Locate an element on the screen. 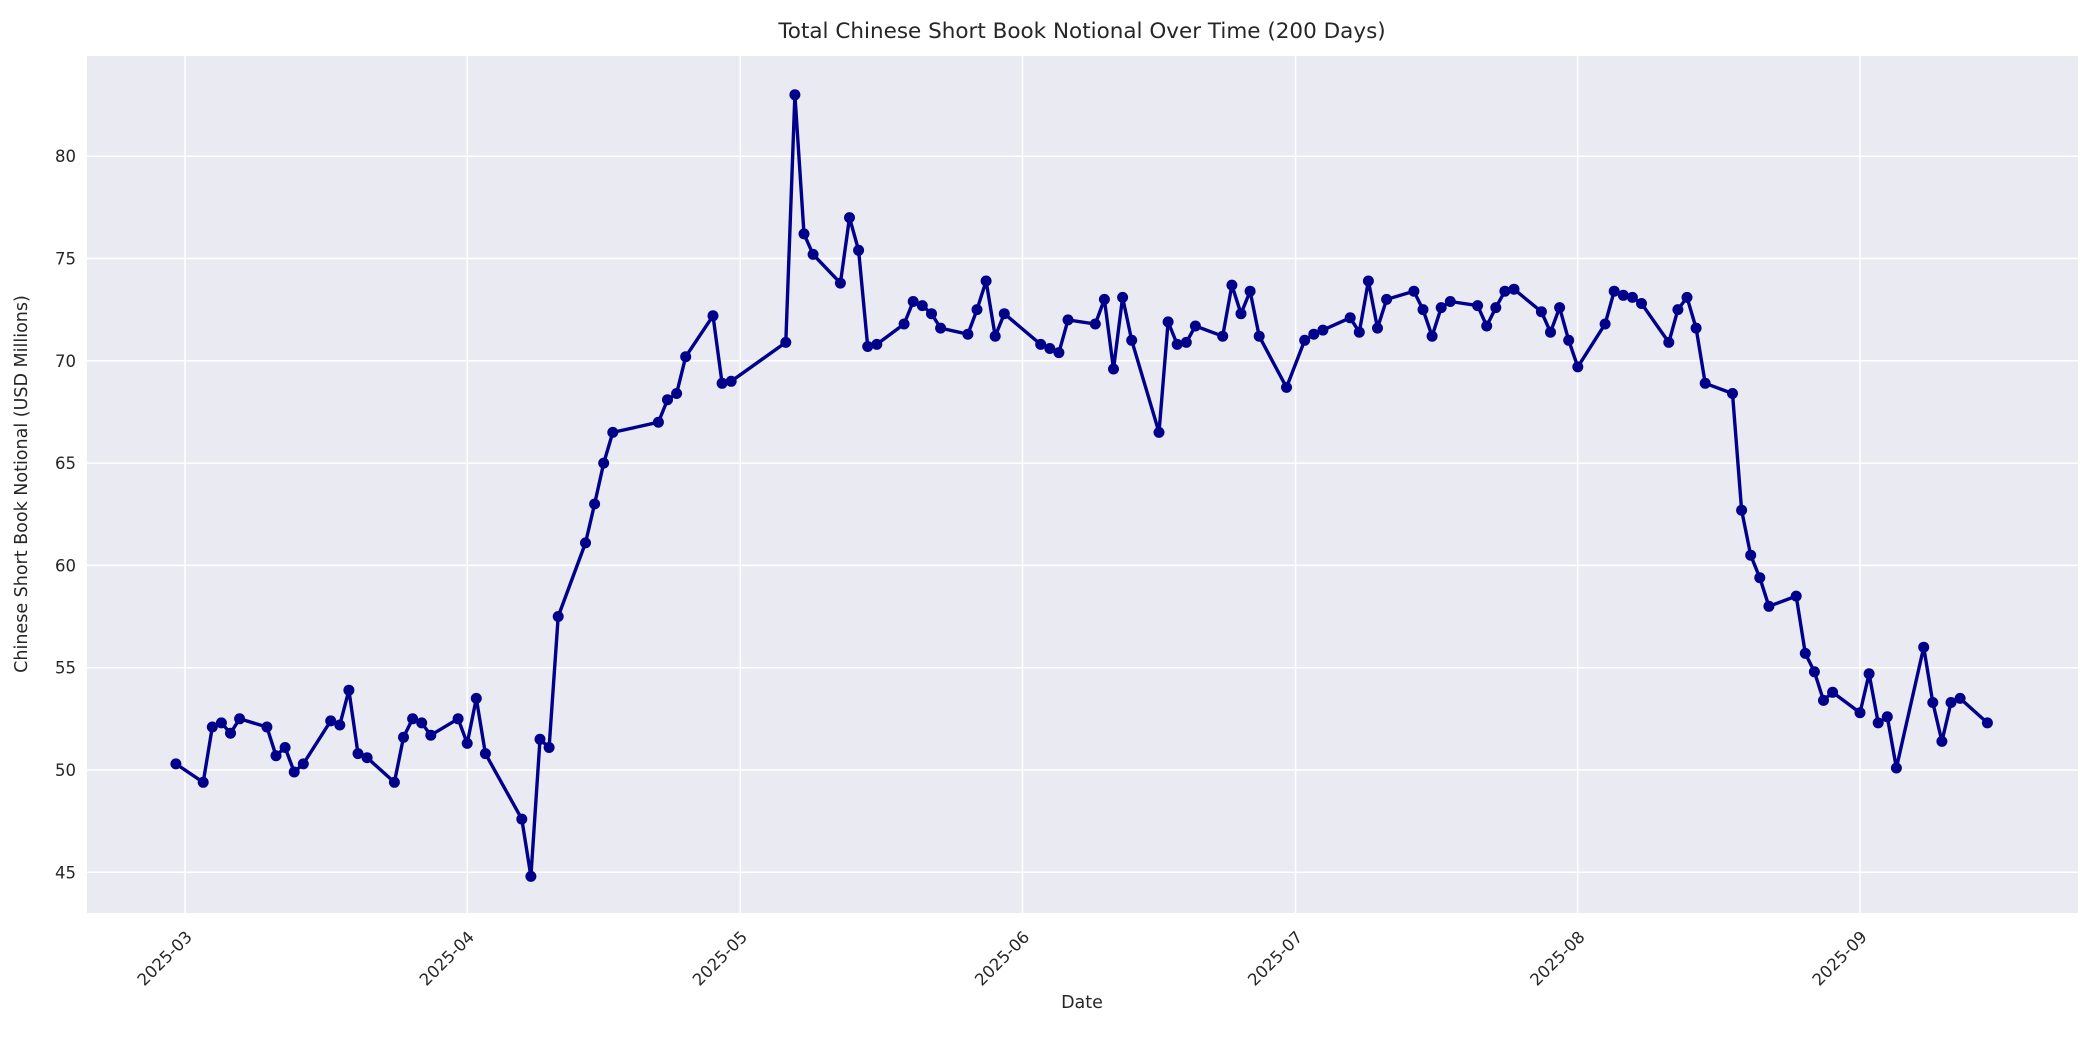 Image resolution: width=2100 pixels, height=1050 pixels. y-tick-label: 65 is located at coordinates (65, 463).